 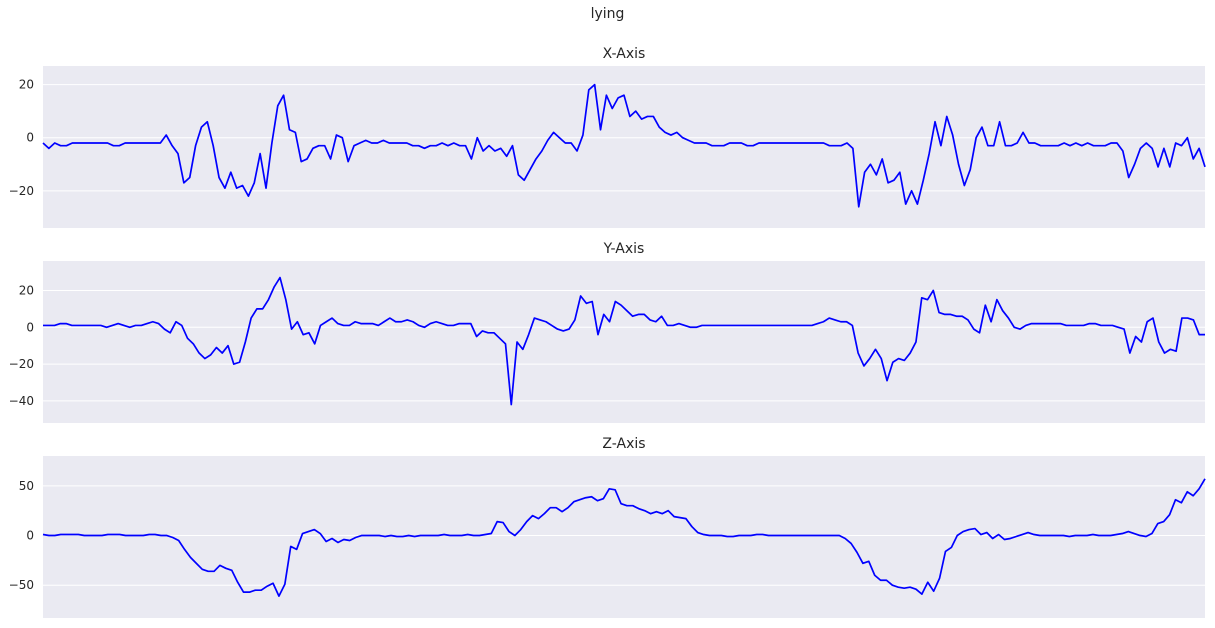 What do you see at coordinates (623, 444) in the screenshot?
I see `subplot-title: Z-Axis` at bounding box center [623, 444].